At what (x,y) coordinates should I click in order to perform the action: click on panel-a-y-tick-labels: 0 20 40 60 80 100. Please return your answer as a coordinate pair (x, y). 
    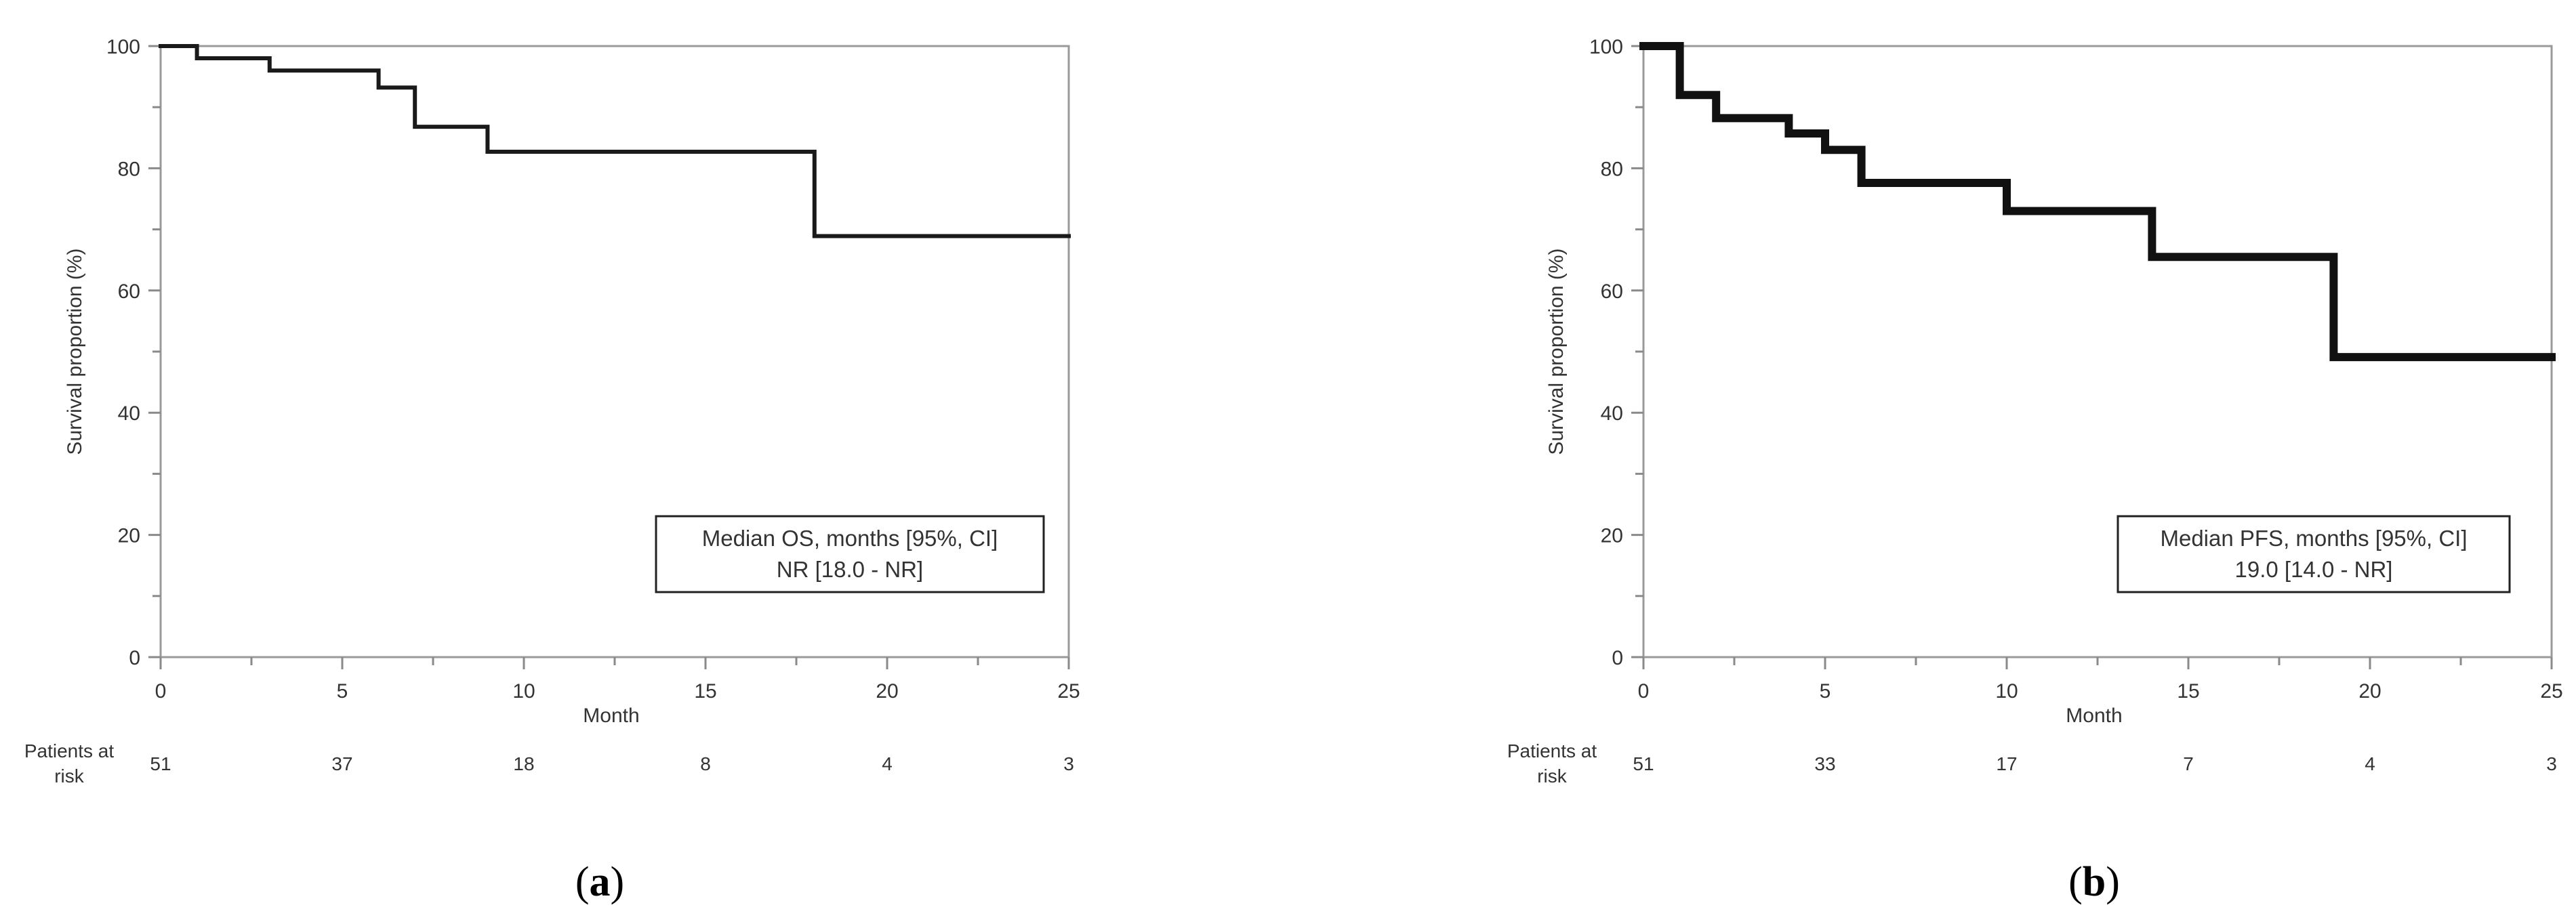
    Looking at the image, I should click on (123, 352).